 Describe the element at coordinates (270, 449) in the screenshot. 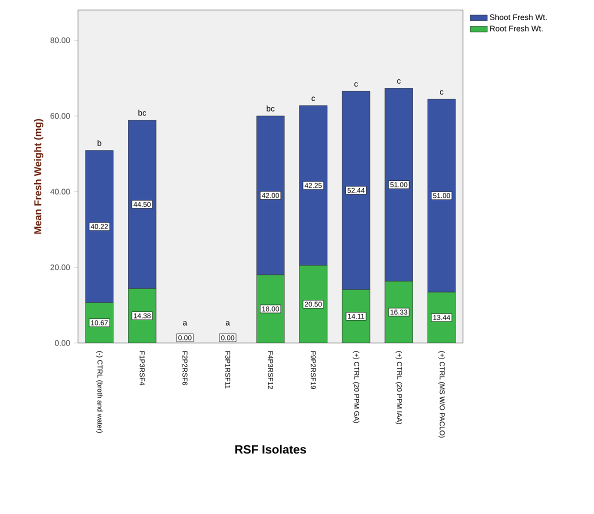

I see `x-axis-title: RSF Isolates` at that location.